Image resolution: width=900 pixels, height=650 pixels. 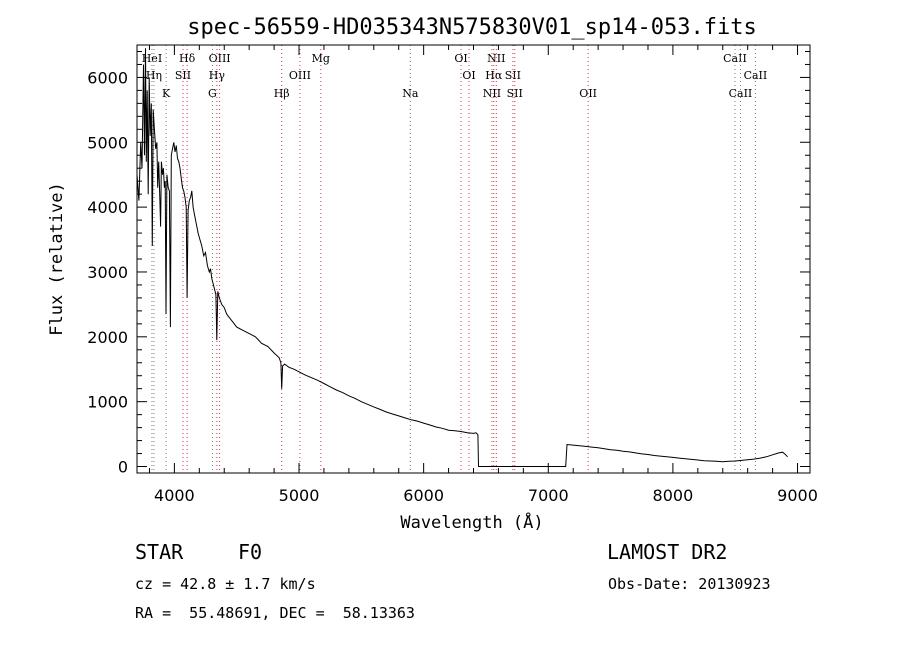 What do you see at coordinates (494, 75) in the screenshot?
I see `spectral-line-label: Hα` at bounding box center [494, 75].